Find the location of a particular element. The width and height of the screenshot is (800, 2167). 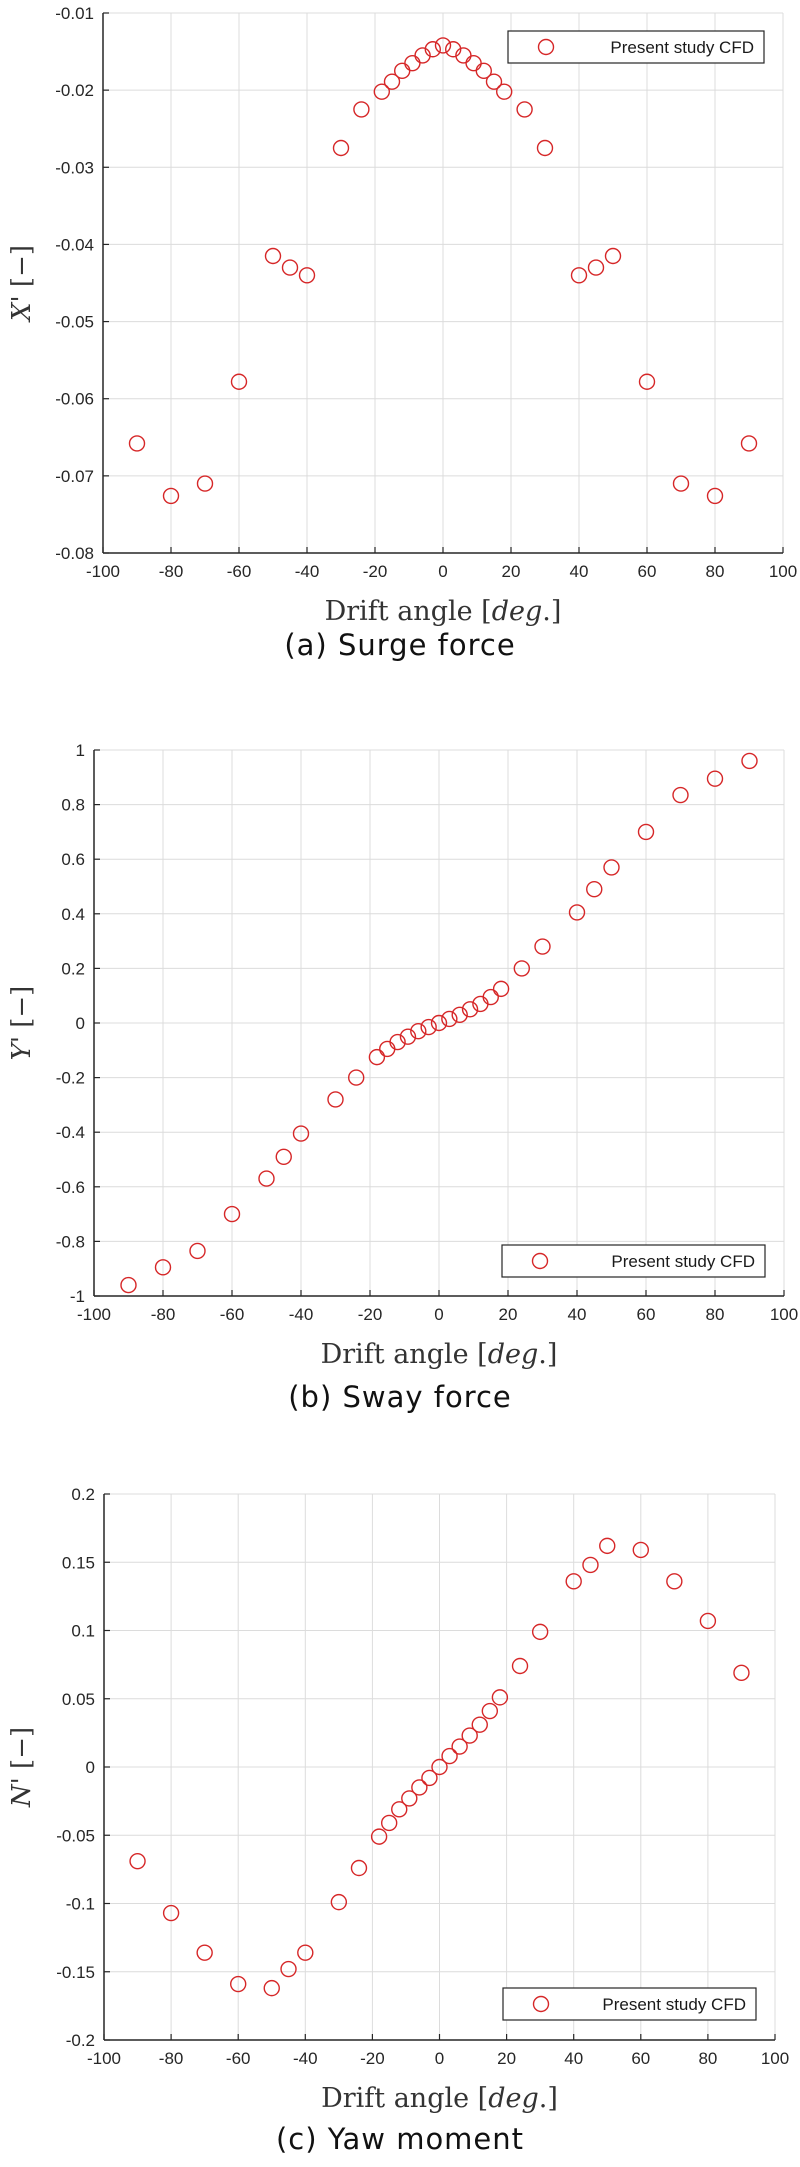

svg-text: -0.07 is located at coordinates (74, 476).